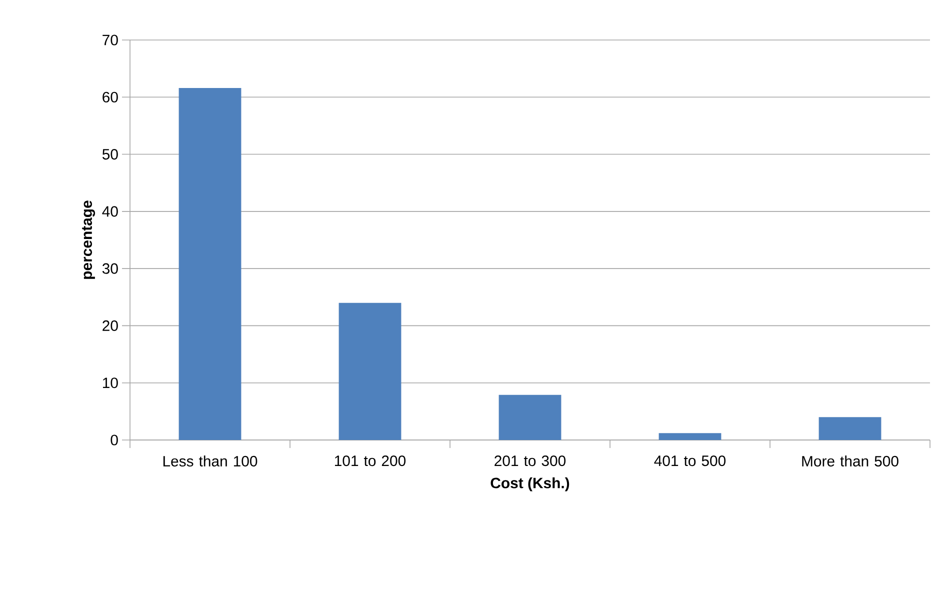 The height and width of the screenshot is (590, 949). I want to click on y-tick-label: 0, so click(114, 440).